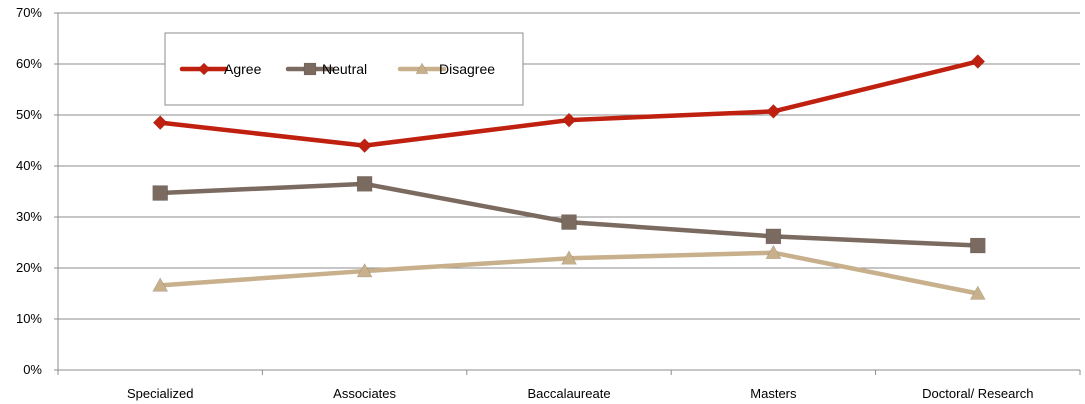 Image resolution: width=1085 pixels, height=404 pixels. I want to click on x-tick-label: Doctoral/ Research, so click(977, 393).